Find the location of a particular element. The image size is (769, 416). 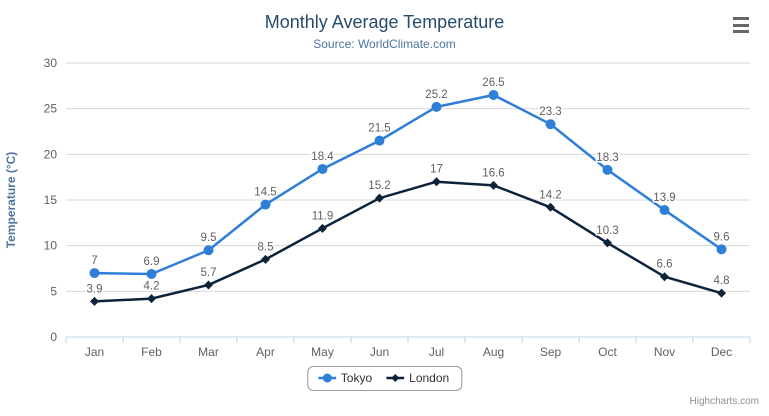

data-point-london-sep is located at coordinates (550, 207).